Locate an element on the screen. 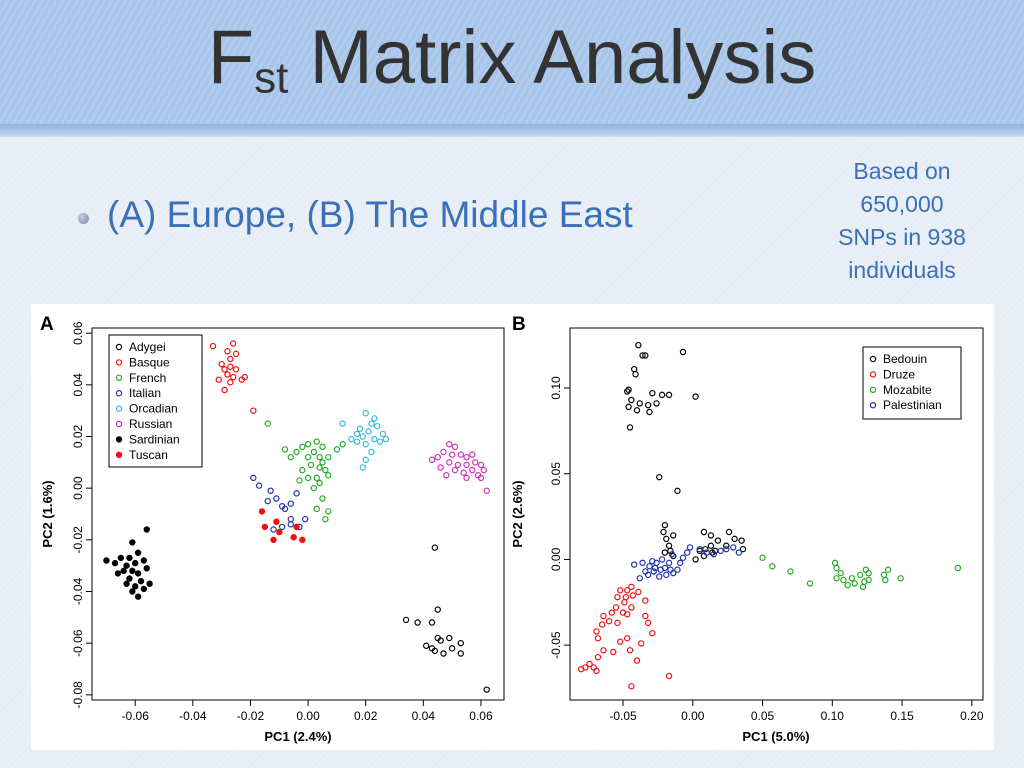 The height and width of the screenshot is (768, 1024). panel-a-legend-label-basque: Basque is located at coordinates (149, 362).